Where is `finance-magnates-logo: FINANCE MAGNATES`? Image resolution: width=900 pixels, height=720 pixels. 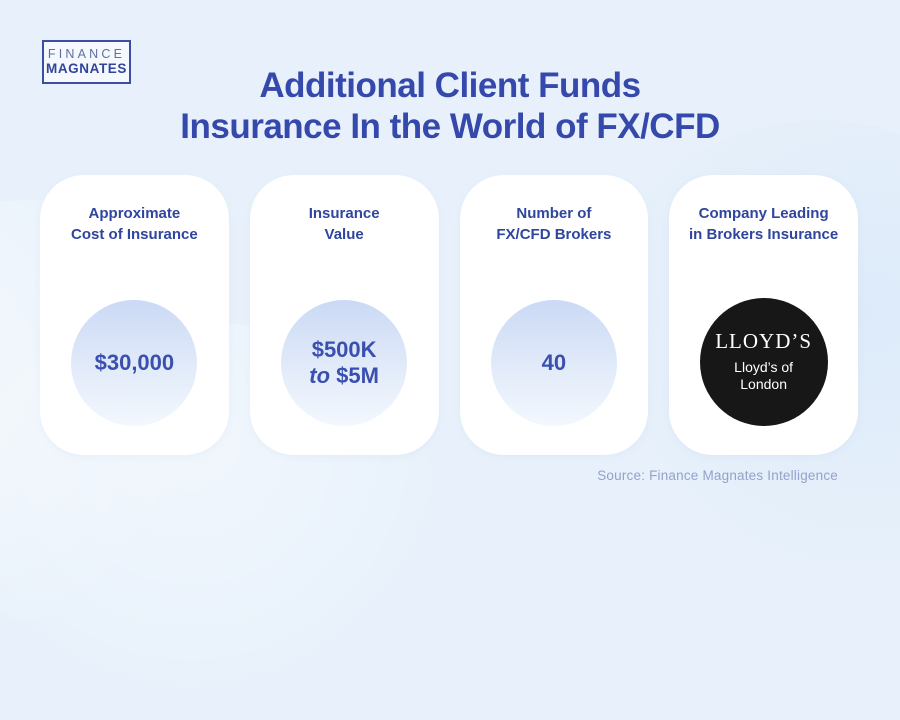
finance-magnates-logo: FINANCE MAGNATES is located at coordinates (86, 62).